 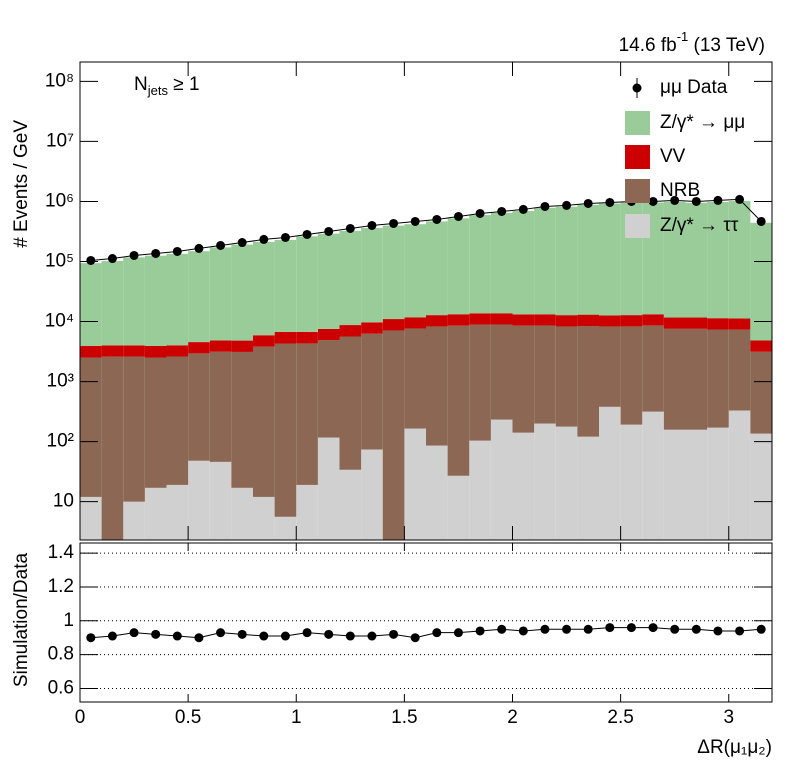 I want to click on y-tick-label: 1.4, so click(x=61, y=552).